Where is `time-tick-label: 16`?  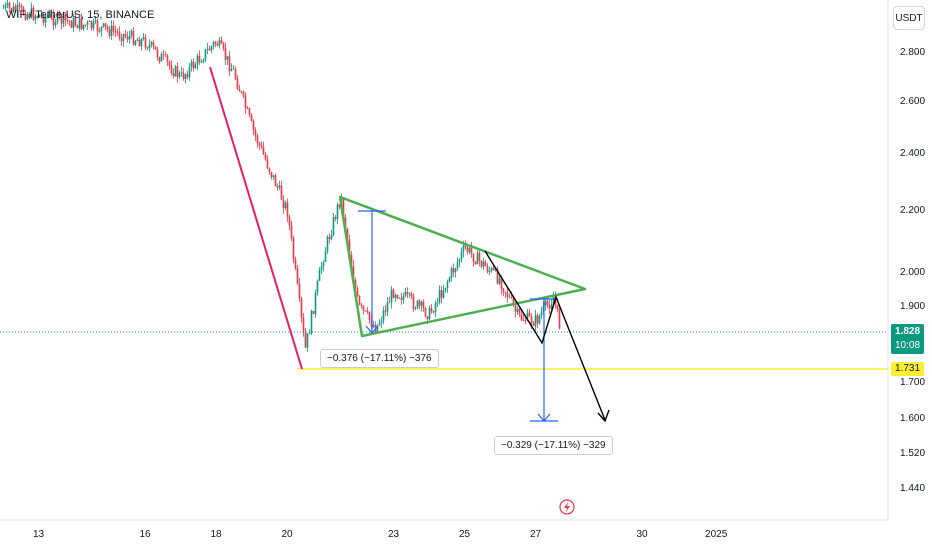 time-tick-label: 16 is located at coordinates (145, 534).